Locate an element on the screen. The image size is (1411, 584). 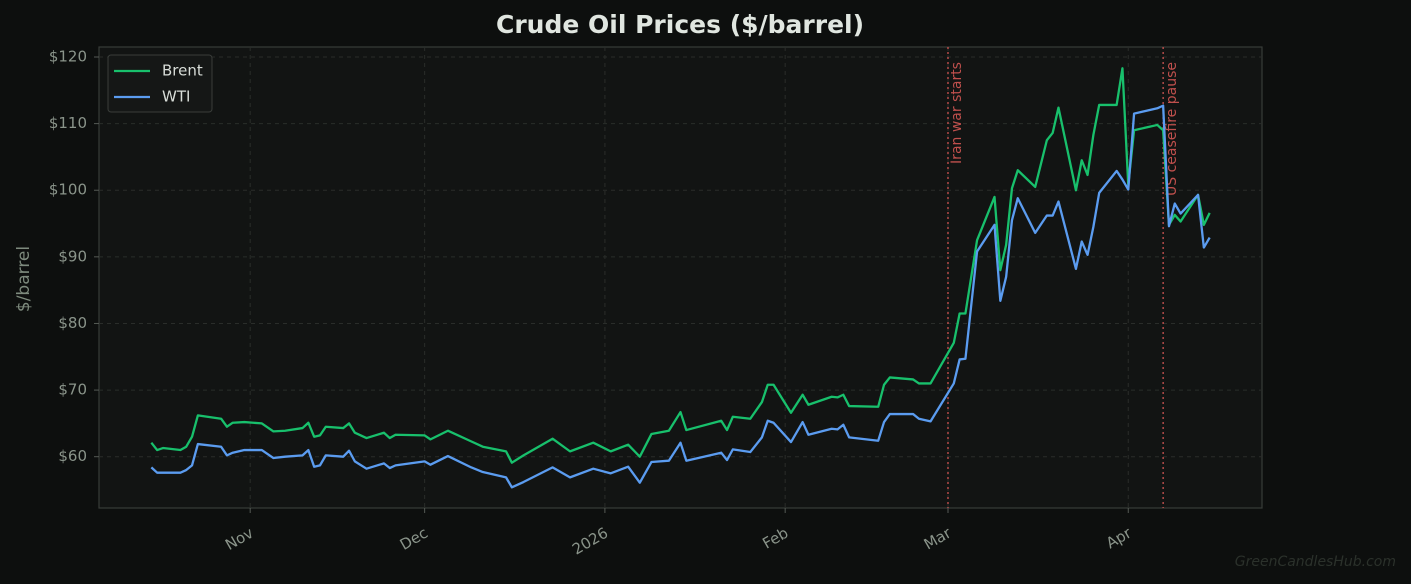
watermark: GreenCandlesHub.com is located at coordinates (1315, 562).